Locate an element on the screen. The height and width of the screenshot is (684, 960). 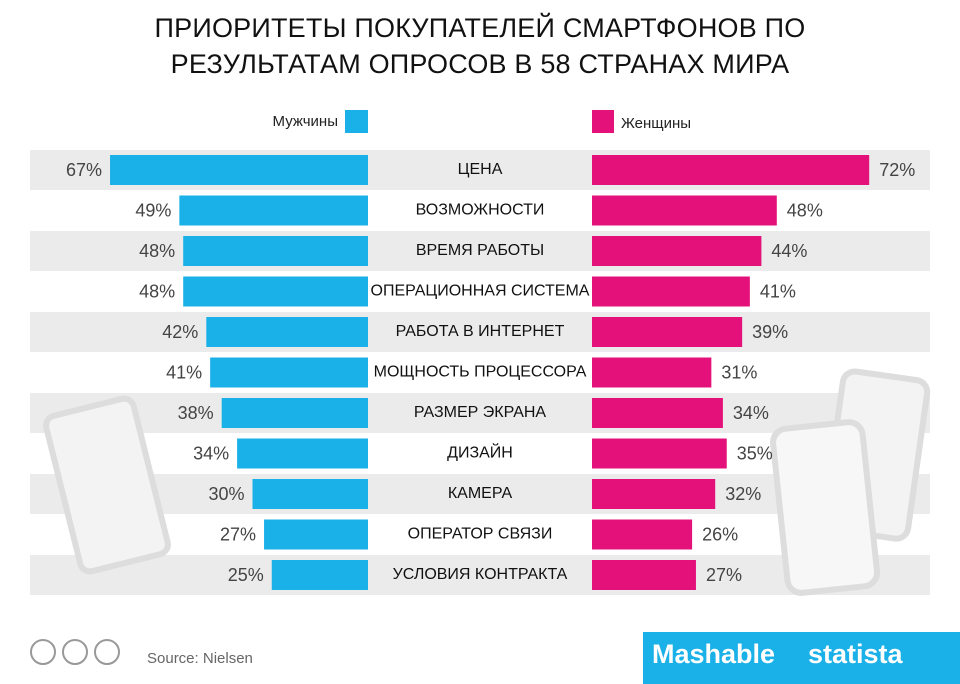
legend-label: Женщины is located at coordinates (656, 123).